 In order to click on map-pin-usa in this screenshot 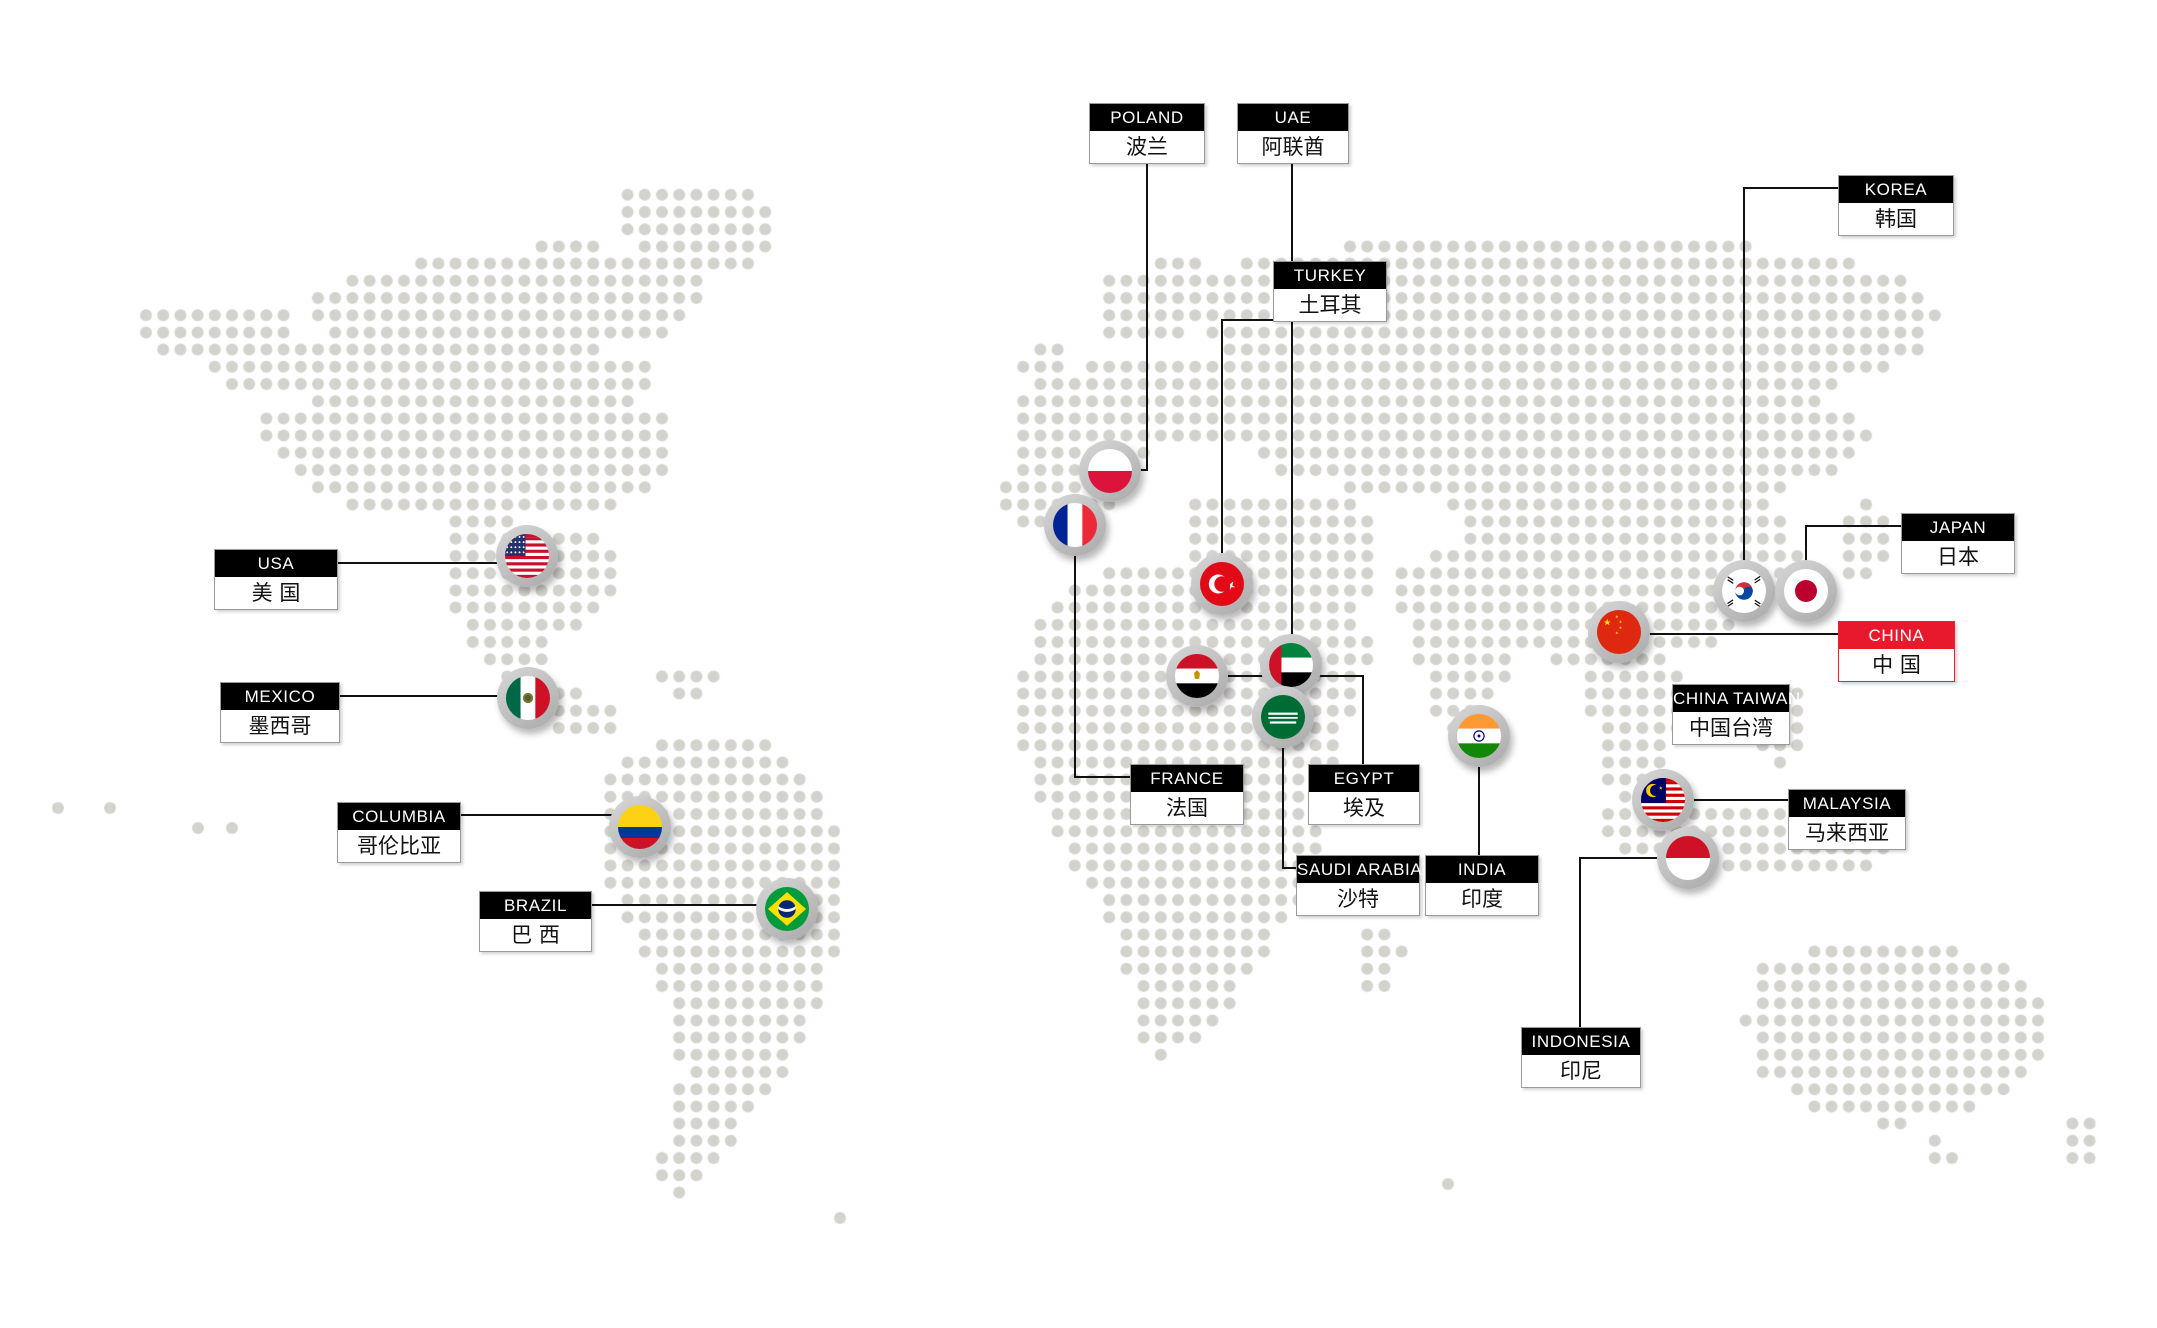, I will do `click(527, 556)`.